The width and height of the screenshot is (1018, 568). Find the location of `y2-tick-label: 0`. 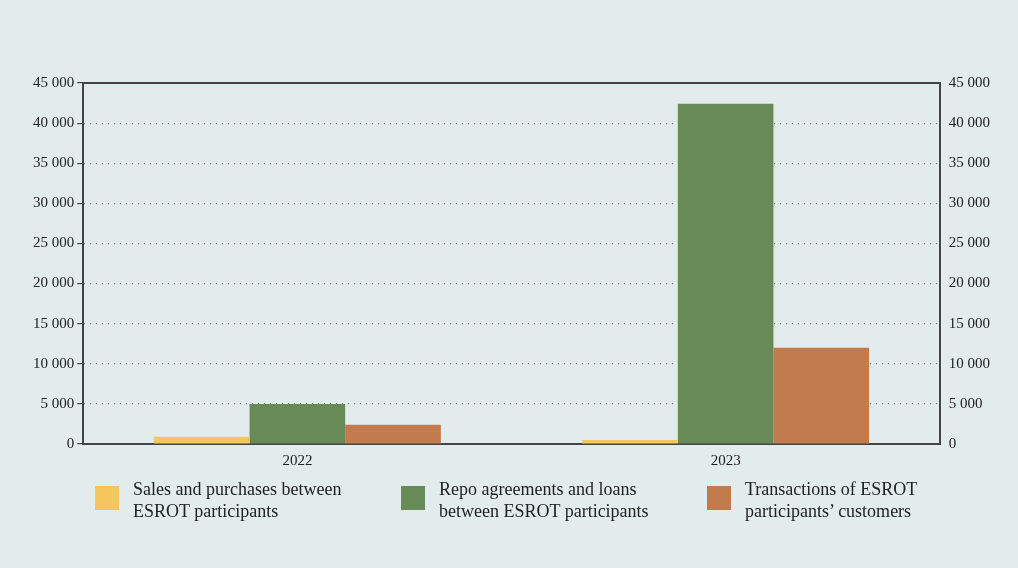

y2-tick-label: 0 is located at coordinates (952, 442).